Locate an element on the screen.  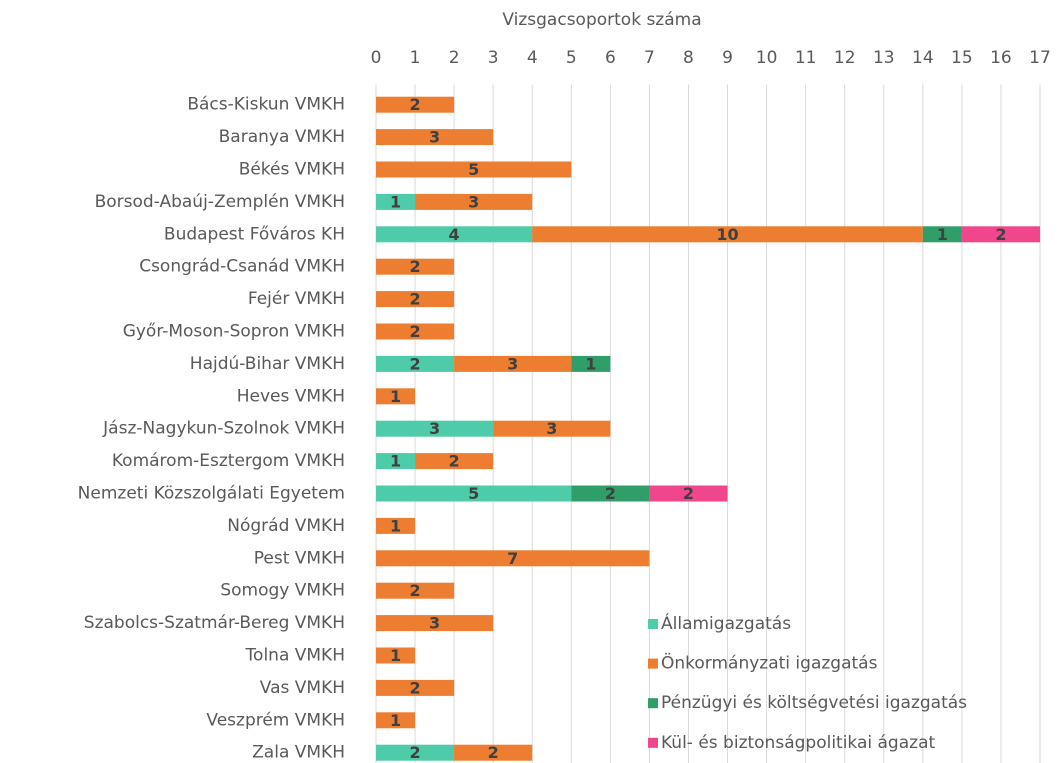
data-label: 4 is located at coordinates (454, 234).